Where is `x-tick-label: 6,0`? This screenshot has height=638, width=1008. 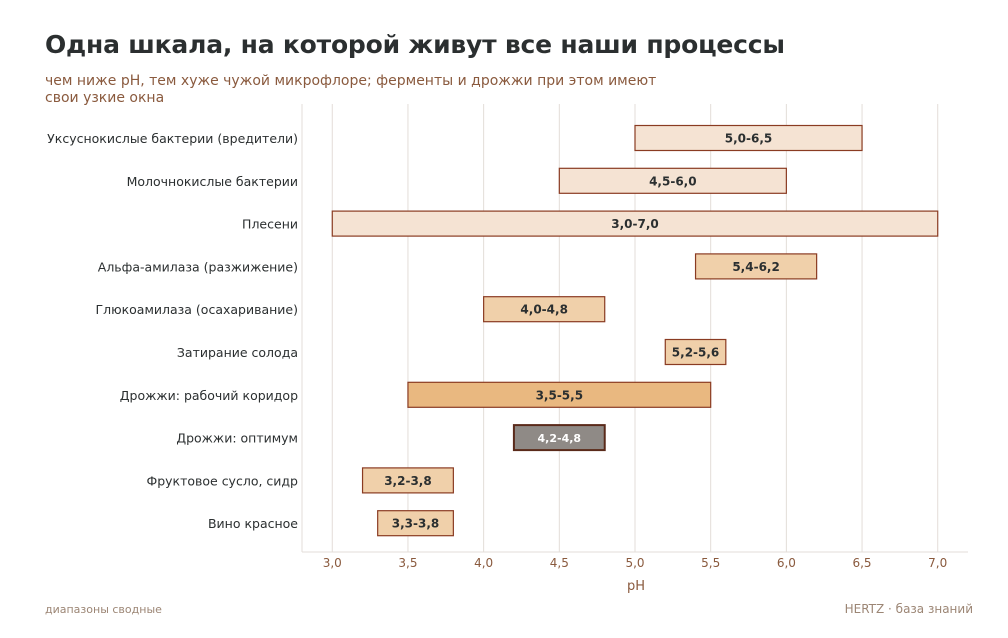
x-tick-label: 6,0 is located at coordinates (786, 563).